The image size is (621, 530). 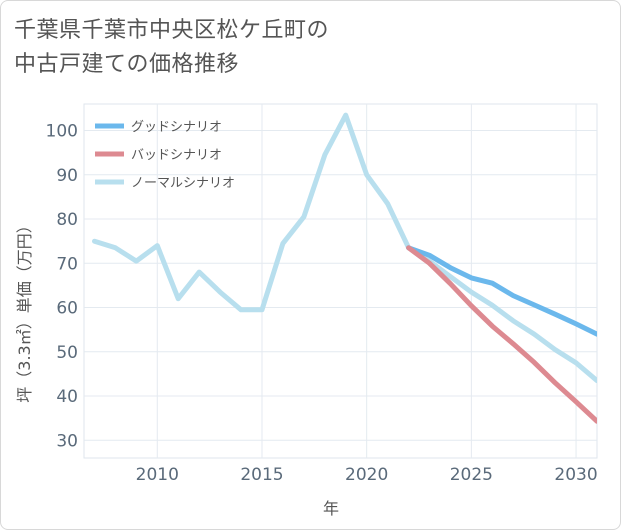 What do you see at coordinates (67, 353) in the screenshot?
I see `y-tick-label: 50` at bounding box center [67, 353].